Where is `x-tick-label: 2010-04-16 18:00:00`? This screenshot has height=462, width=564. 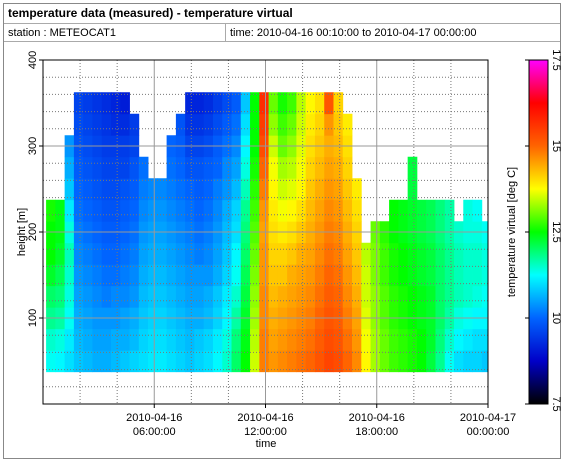
x-tick-label: 2010-04-16 18:00:00 is located at coordinates (376, 425).